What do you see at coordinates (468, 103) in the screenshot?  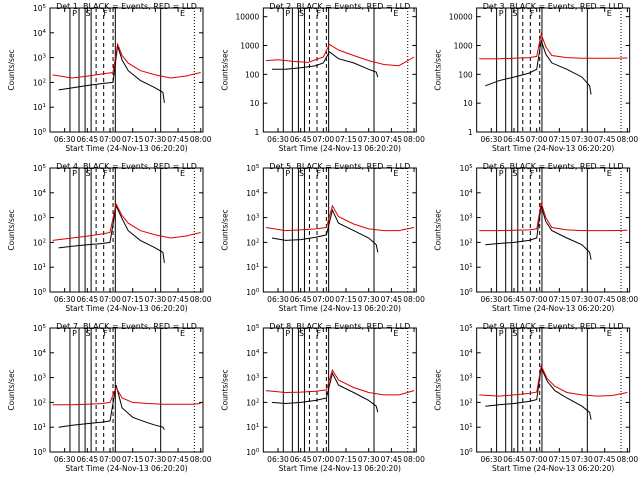 I see `y-tick-label: 10` at bounding box center [468, 103].